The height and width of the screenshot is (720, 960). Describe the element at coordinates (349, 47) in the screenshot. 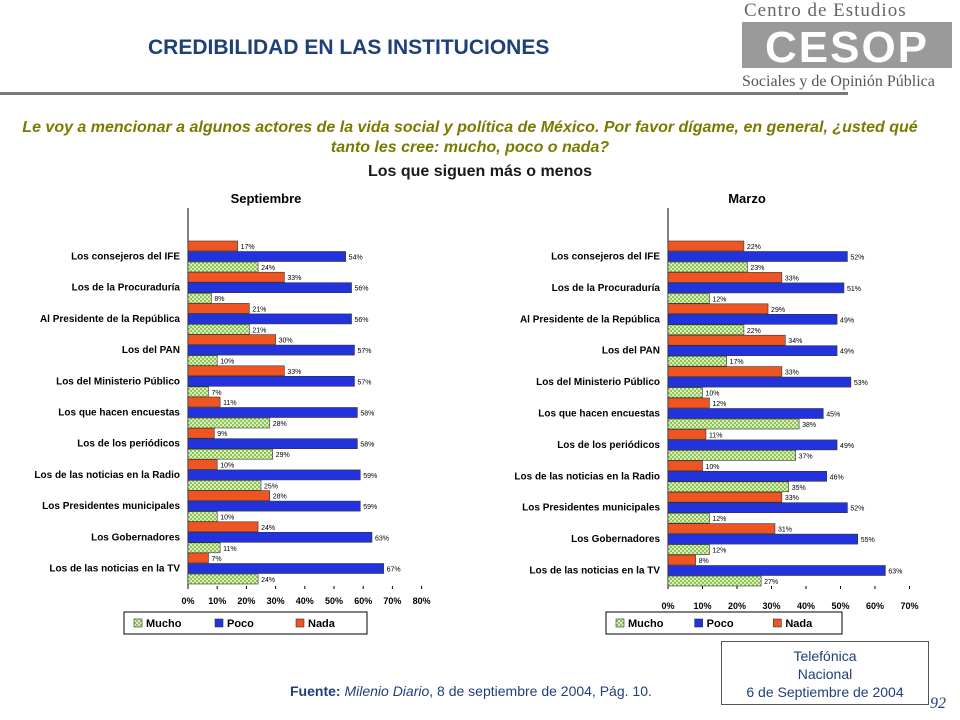

I see `page-title: CREDIBILIDAD EN LAS INSTITUCIONES` at that location.